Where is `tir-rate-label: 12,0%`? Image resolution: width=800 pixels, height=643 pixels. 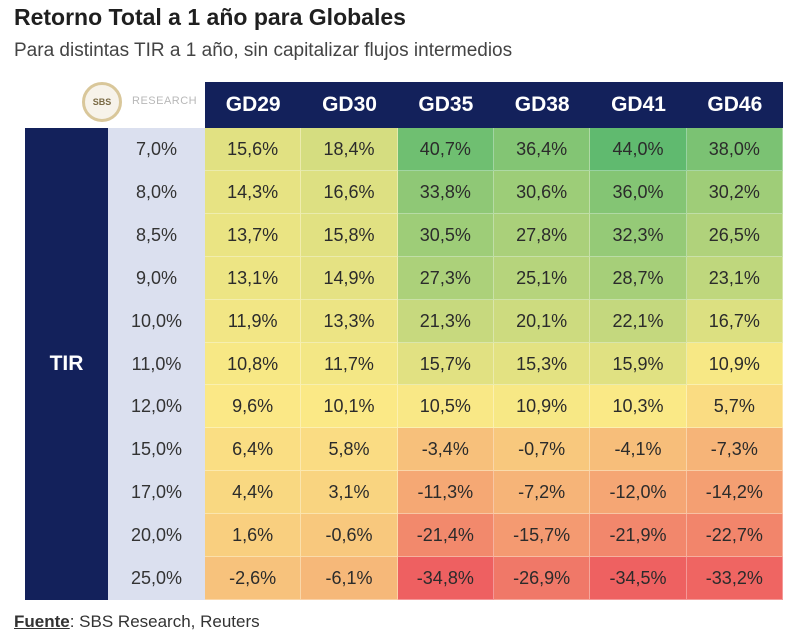
tir-rate-label: 12,0% is located at coordinates (156, 406).